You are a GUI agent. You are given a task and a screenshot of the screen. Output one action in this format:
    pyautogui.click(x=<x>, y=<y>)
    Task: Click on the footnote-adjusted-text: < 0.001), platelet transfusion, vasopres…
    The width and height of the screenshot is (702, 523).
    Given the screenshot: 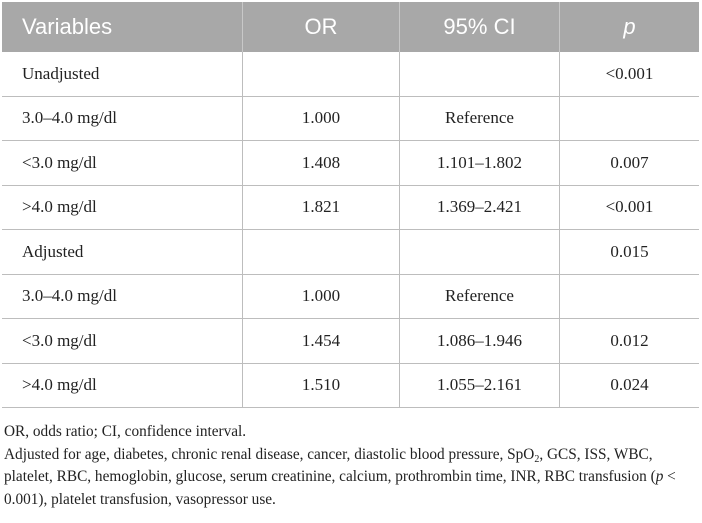 What is the action you would take?
    pyautogui.click(x=340, y=488)
    